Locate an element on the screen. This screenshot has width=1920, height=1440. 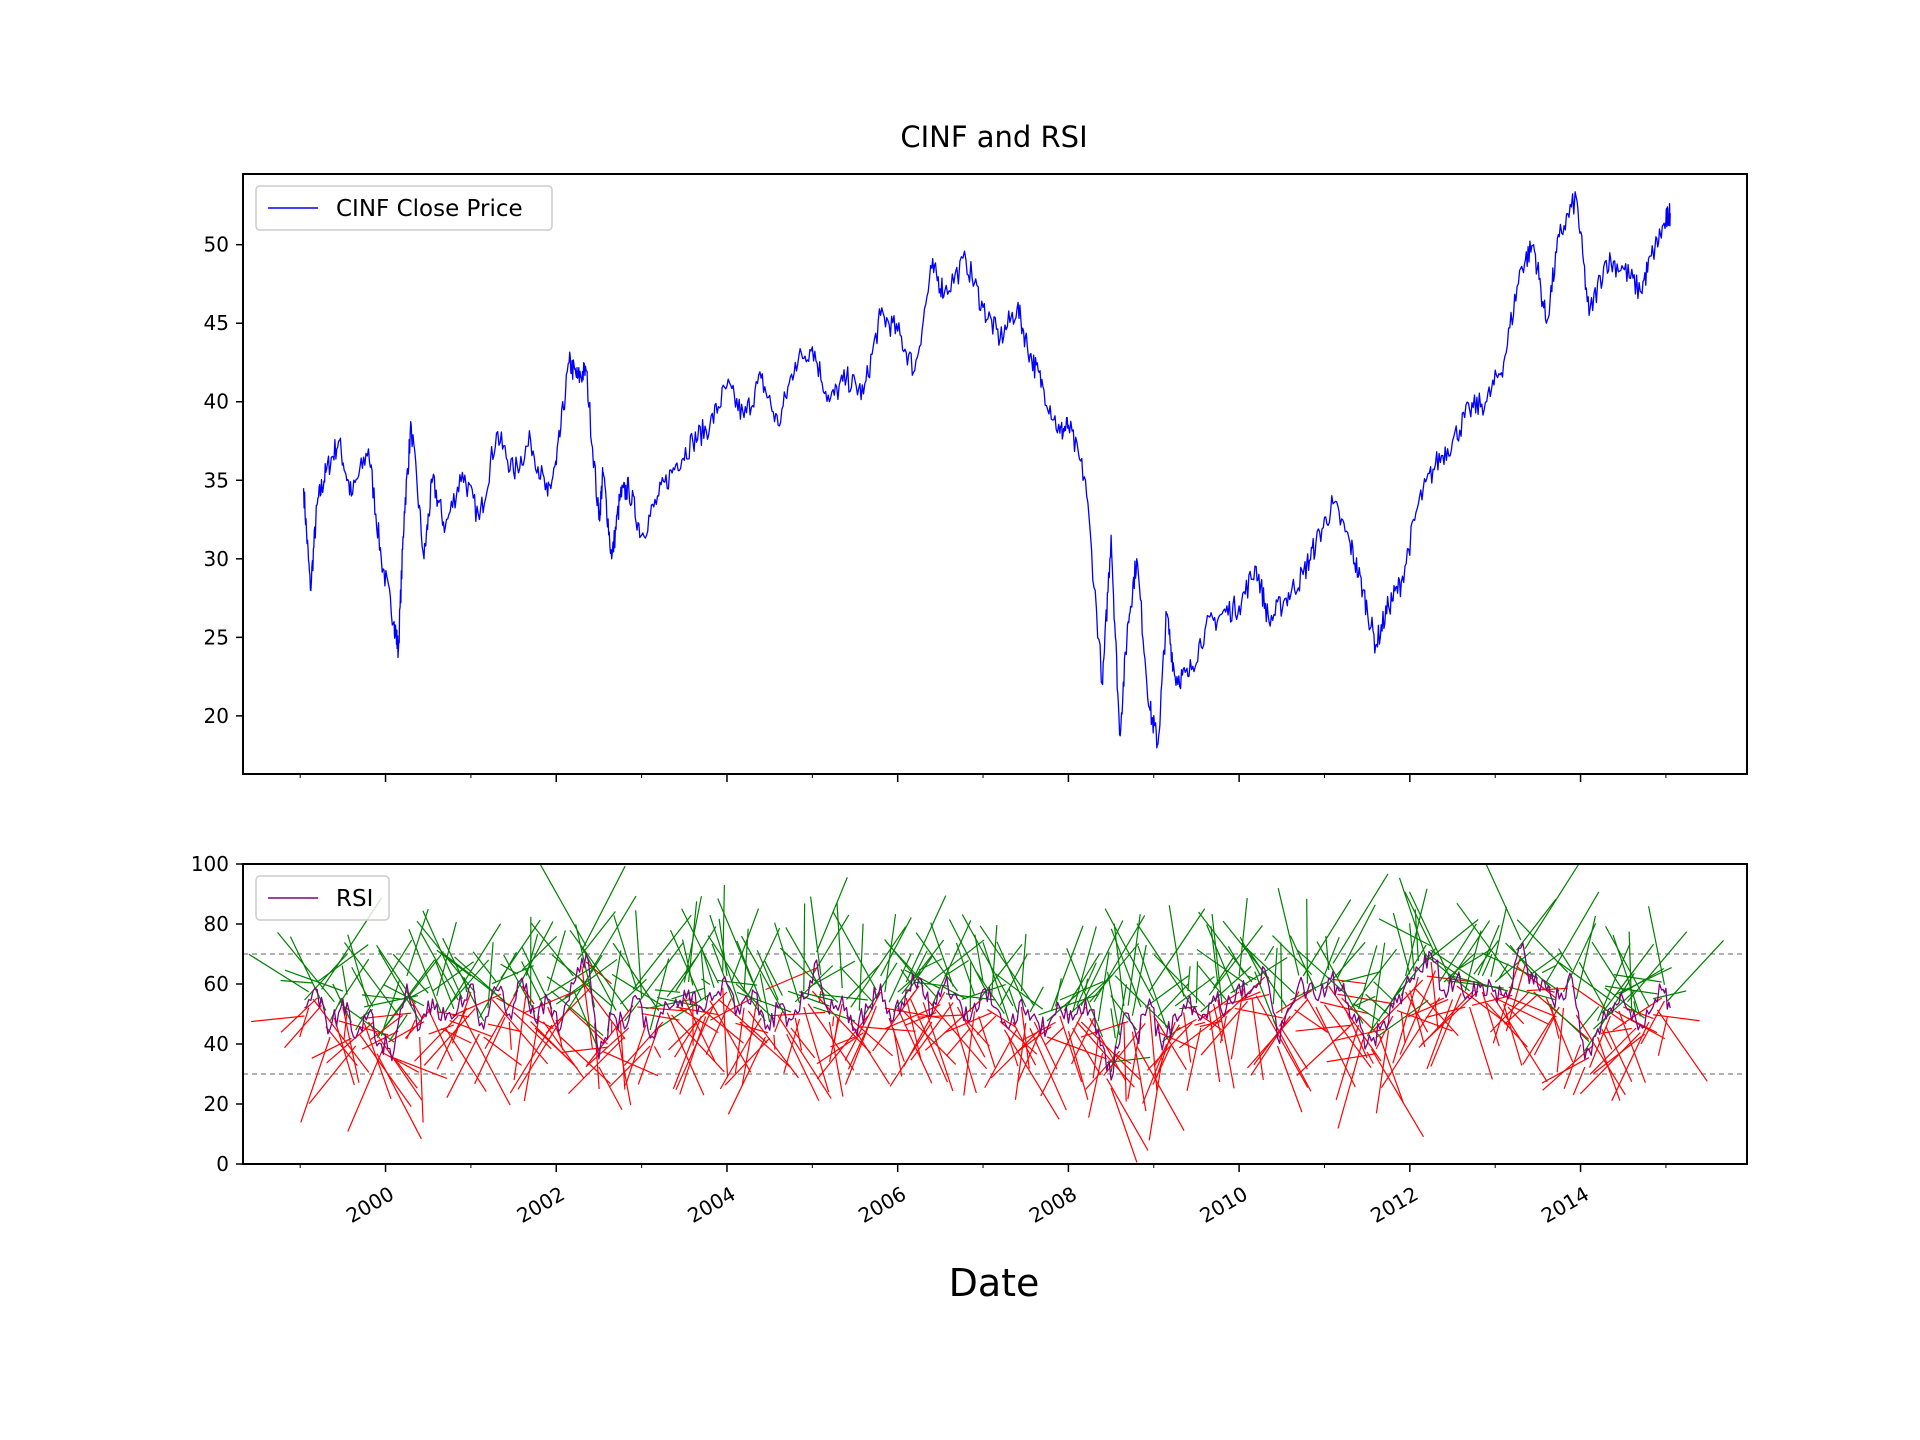
price-y-tick-label: 45 is located at coordinates (216, 323).